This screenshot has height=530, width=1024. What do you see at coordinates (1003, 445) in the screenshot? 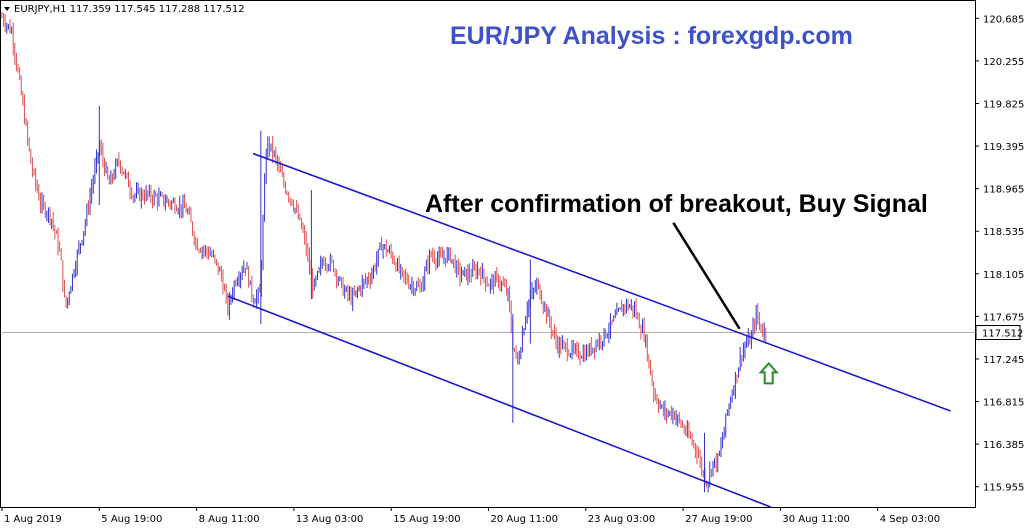
I see `y-tick-label: 116.385` at bounding box center [1003, 445].